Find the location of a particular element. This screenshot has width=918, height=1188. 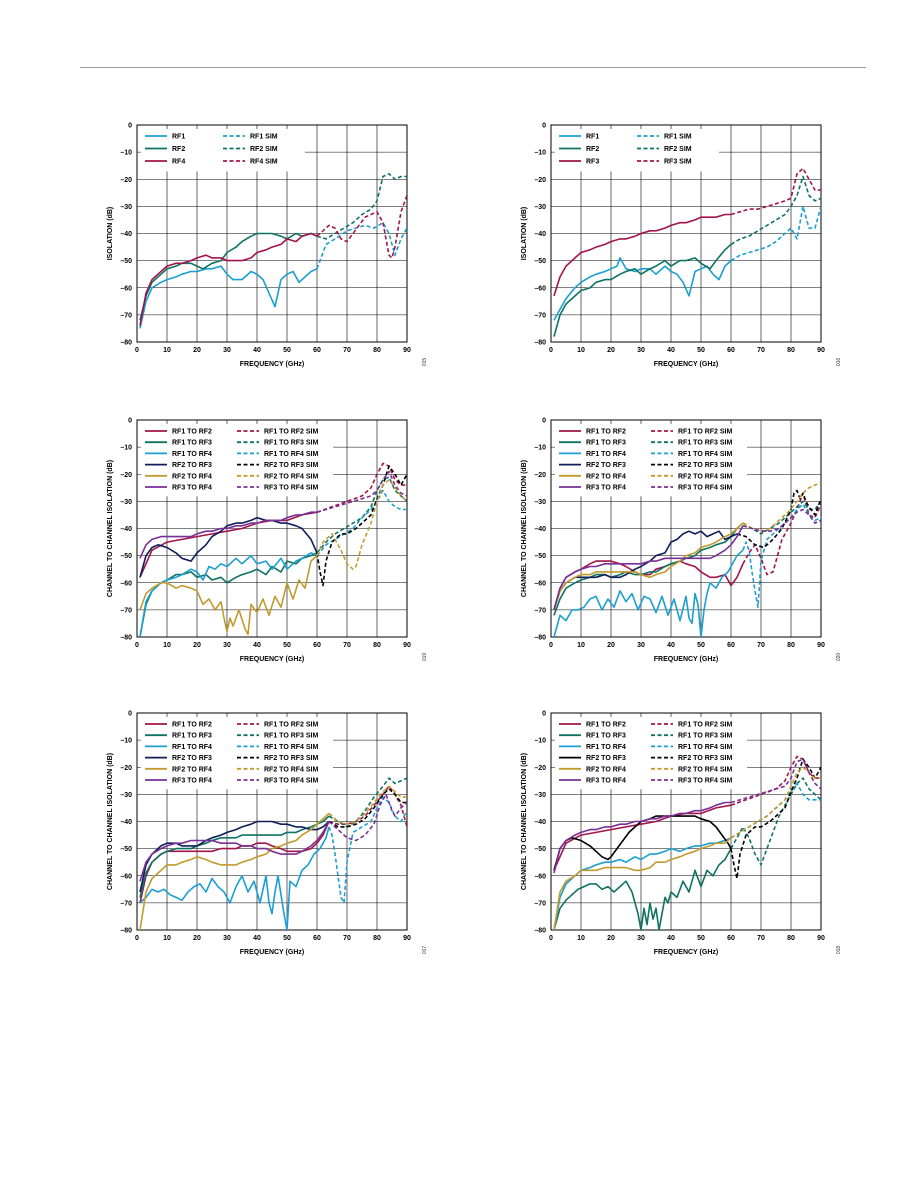

y-axis-label: CHANNEL TO CHANNEL ISOLATION (dB) is located at coordinates (110, 821).